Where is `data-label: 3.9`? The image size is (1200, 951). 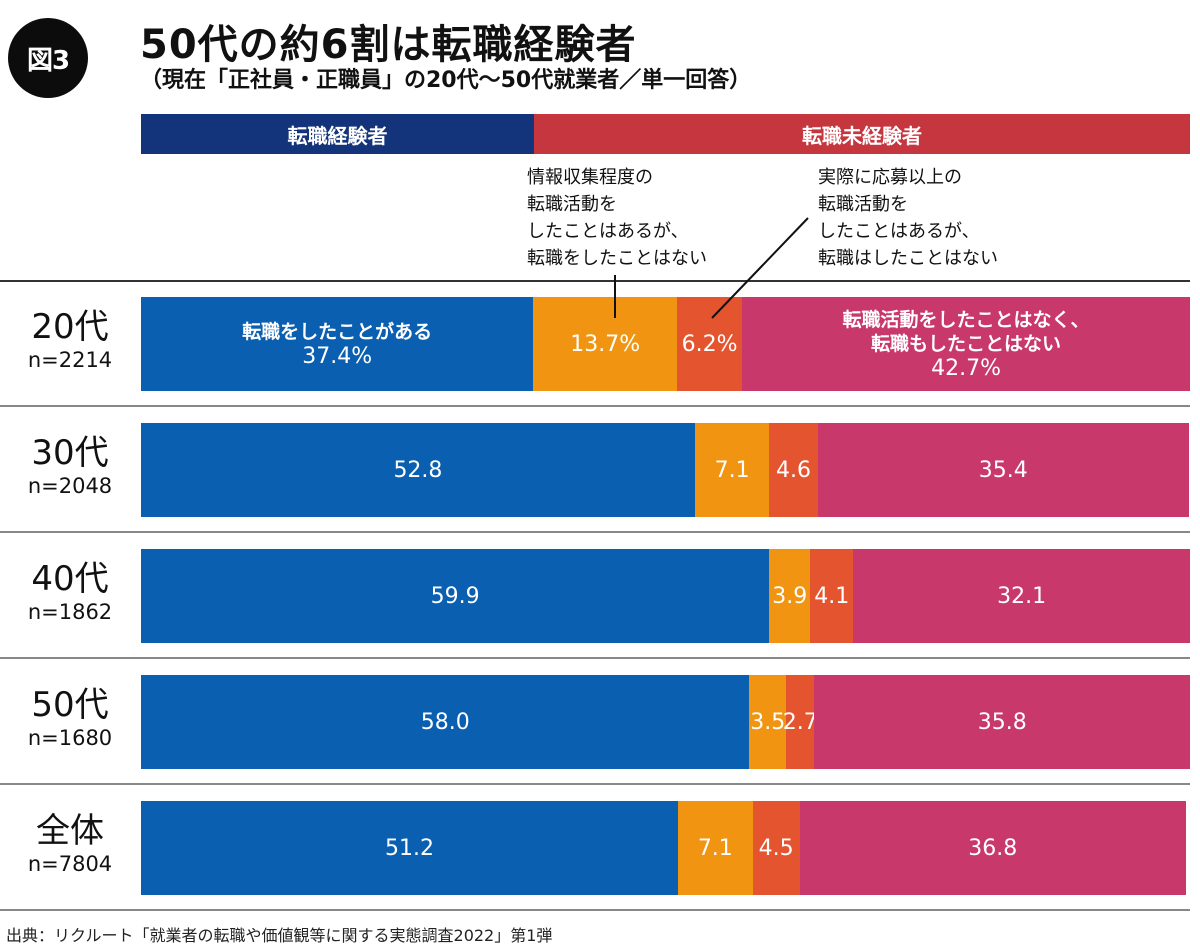
data-label: 3.9 is located at coordinates (790, 596).